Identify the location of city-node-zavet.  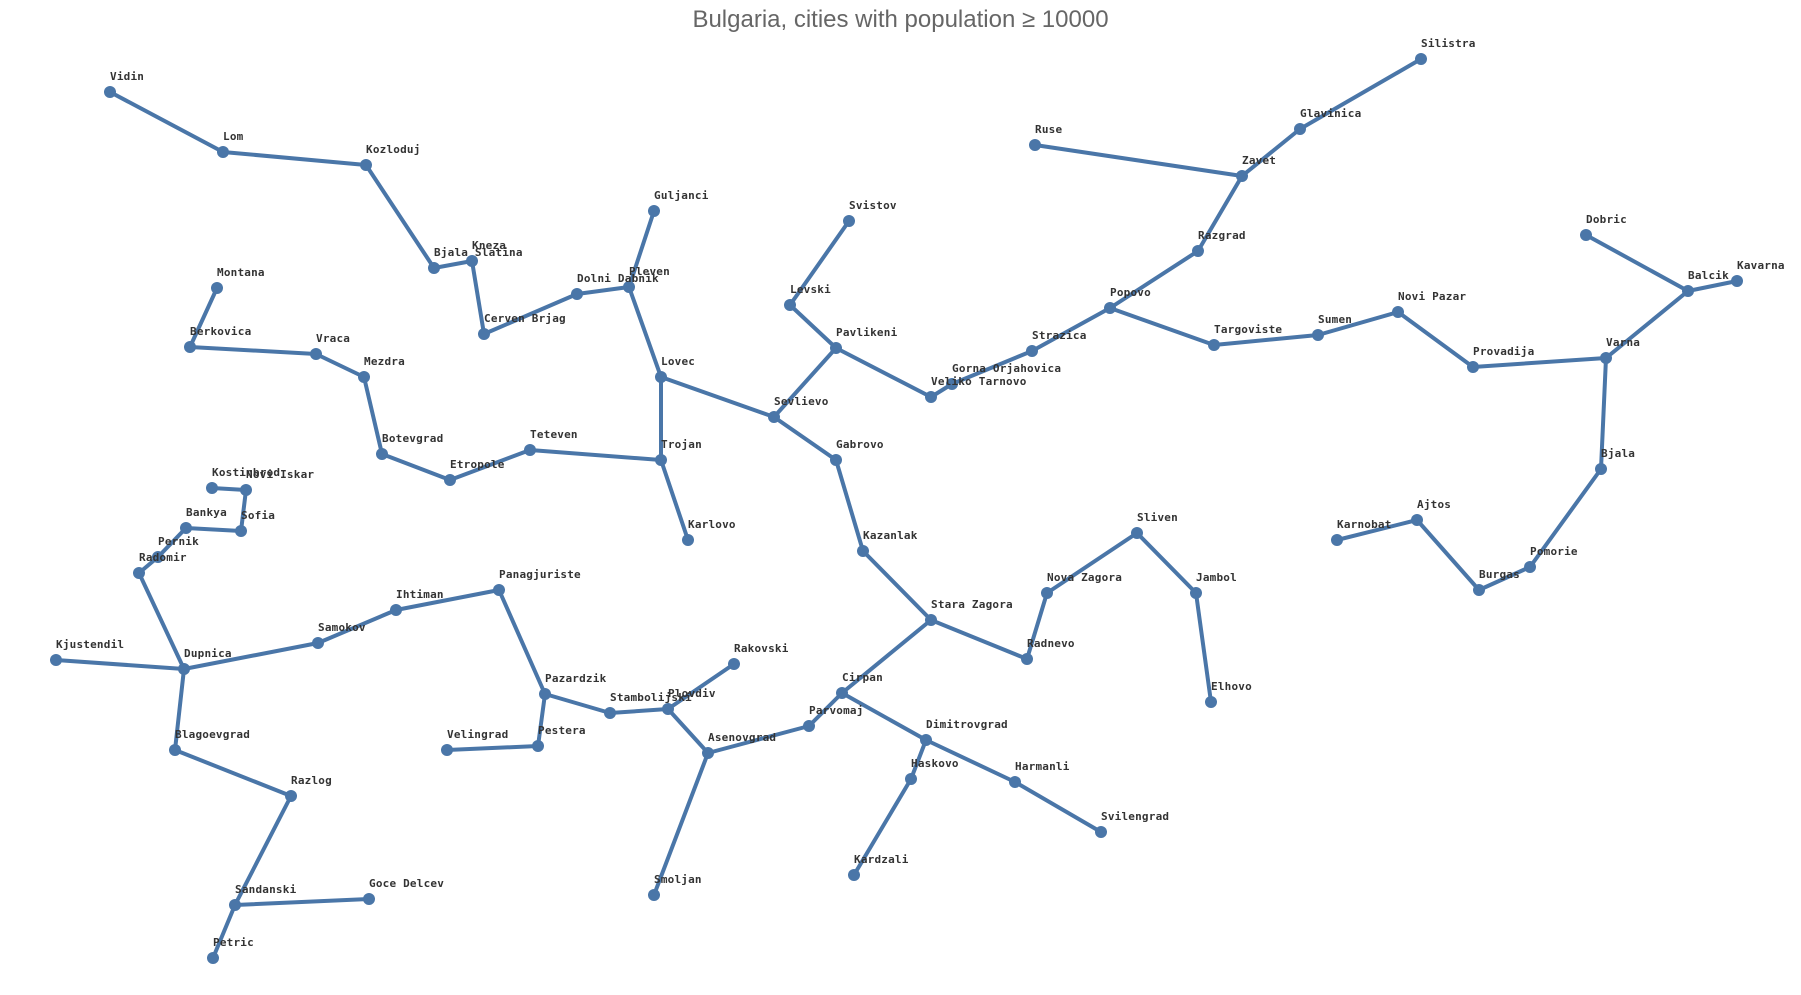
(1242, 176).